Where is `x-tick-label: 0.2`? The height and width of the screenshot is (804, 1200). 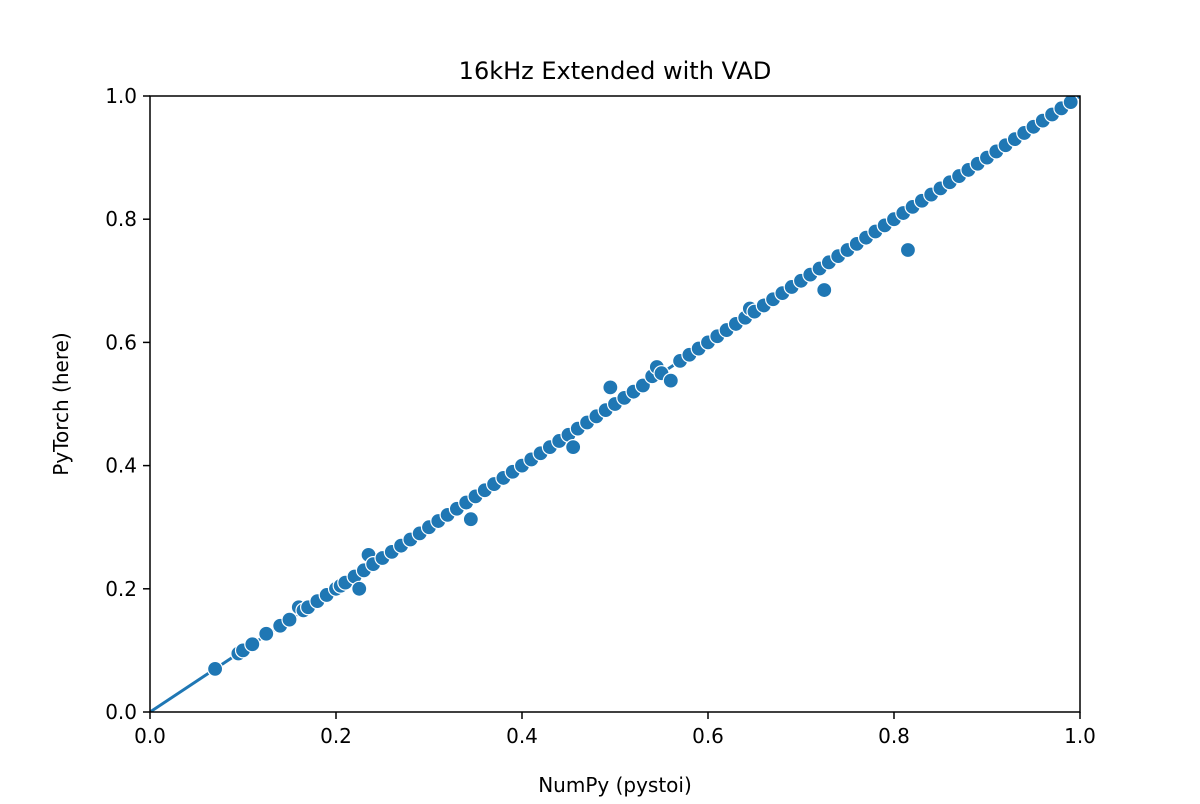 x-tick-label: 0.2 is located at coordinates (336, 736).